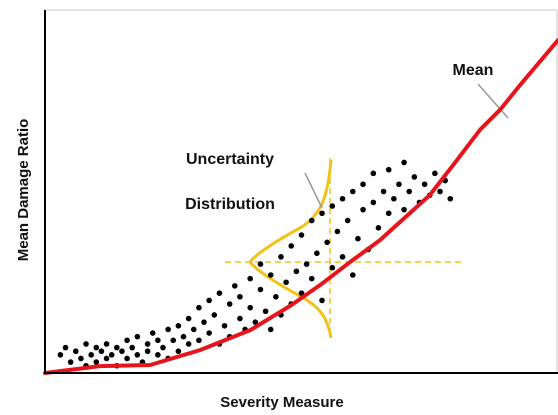  I want to click on mean-label: Mean, so click(473, 70).